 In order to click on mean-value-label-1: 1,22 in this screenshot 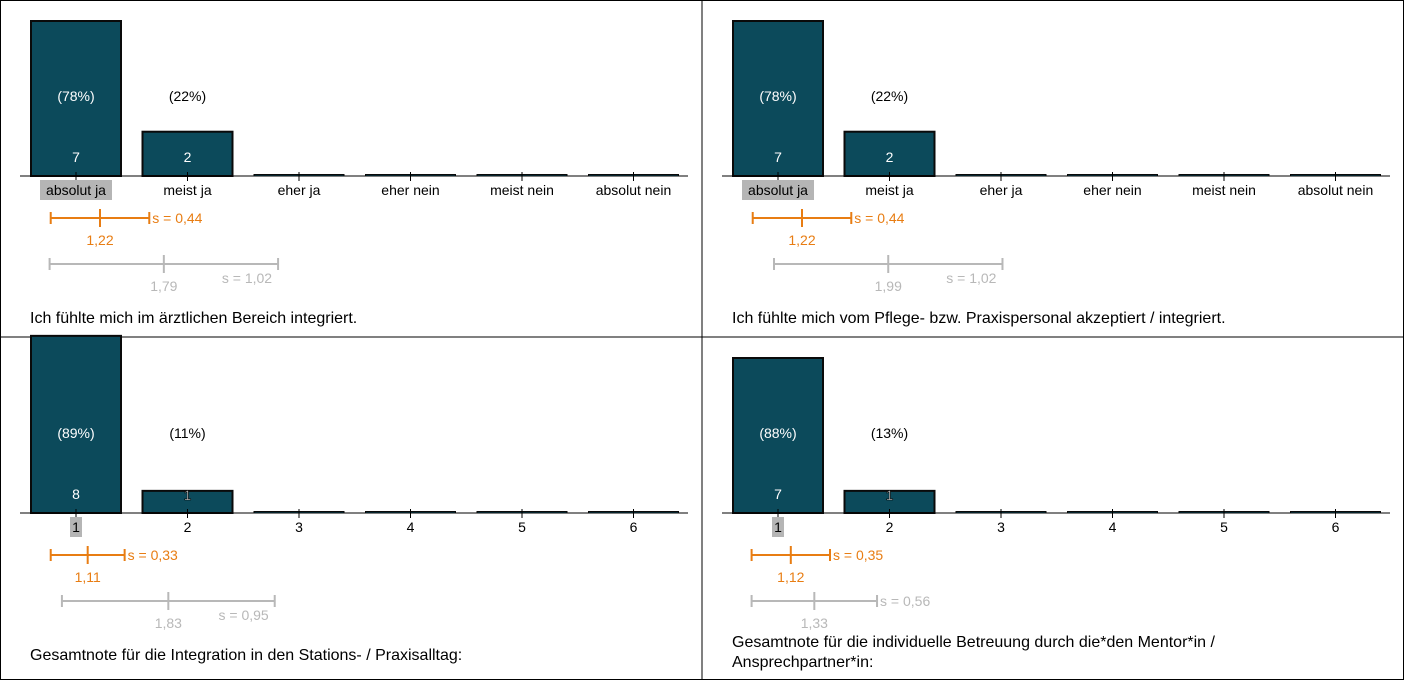, I will do `click(99, 240)`.